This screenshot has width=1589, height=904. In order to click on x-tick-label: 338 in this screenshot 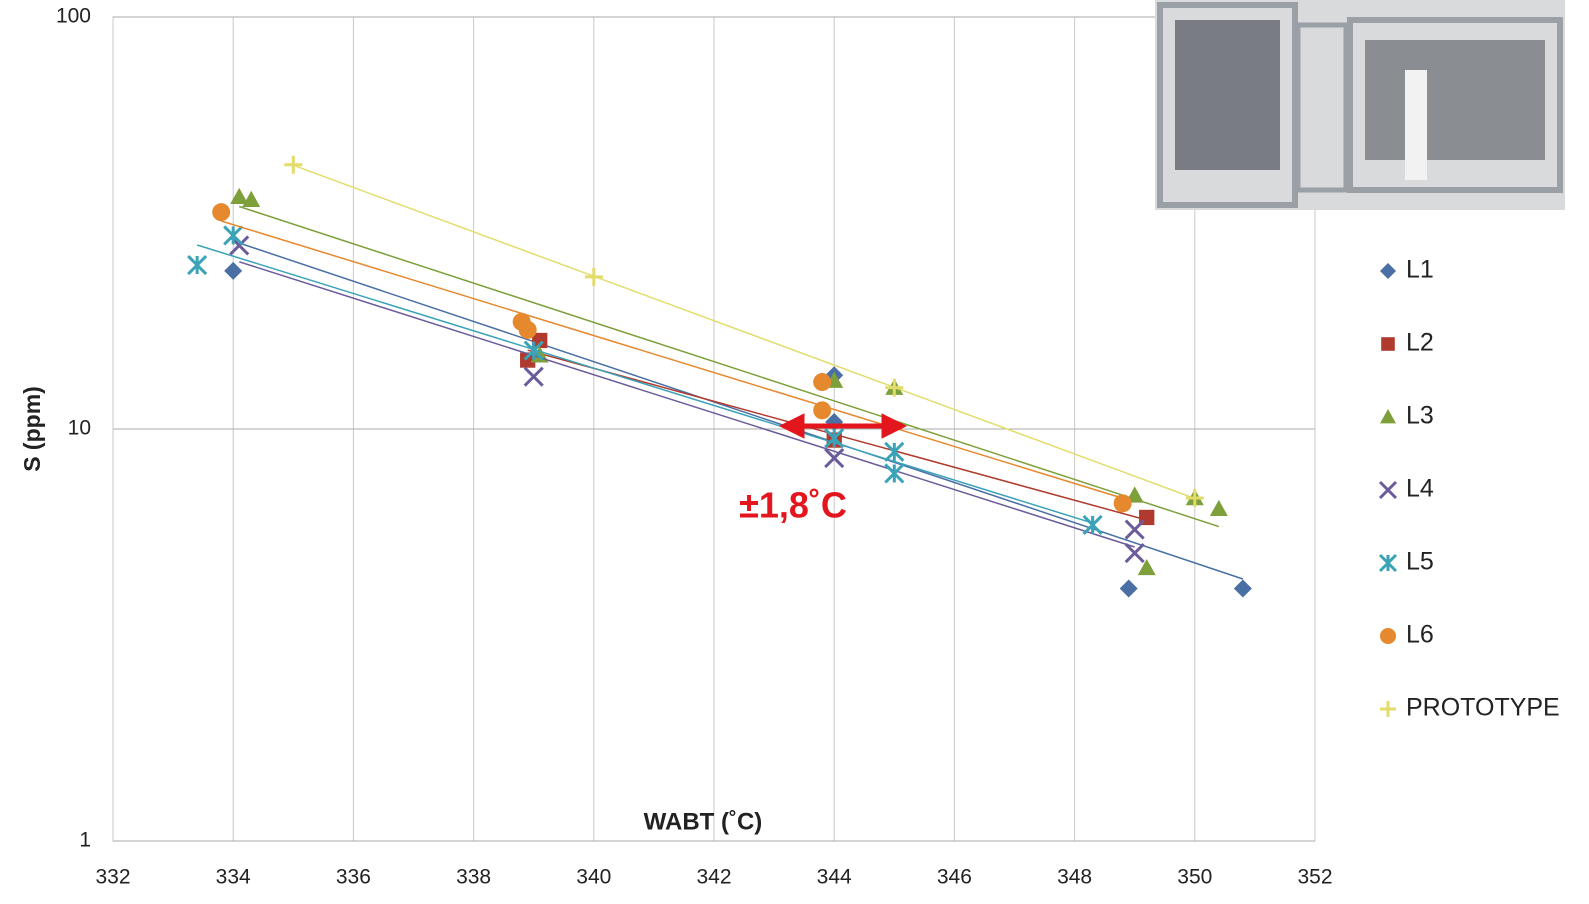, I will do `click(473, 877)`.